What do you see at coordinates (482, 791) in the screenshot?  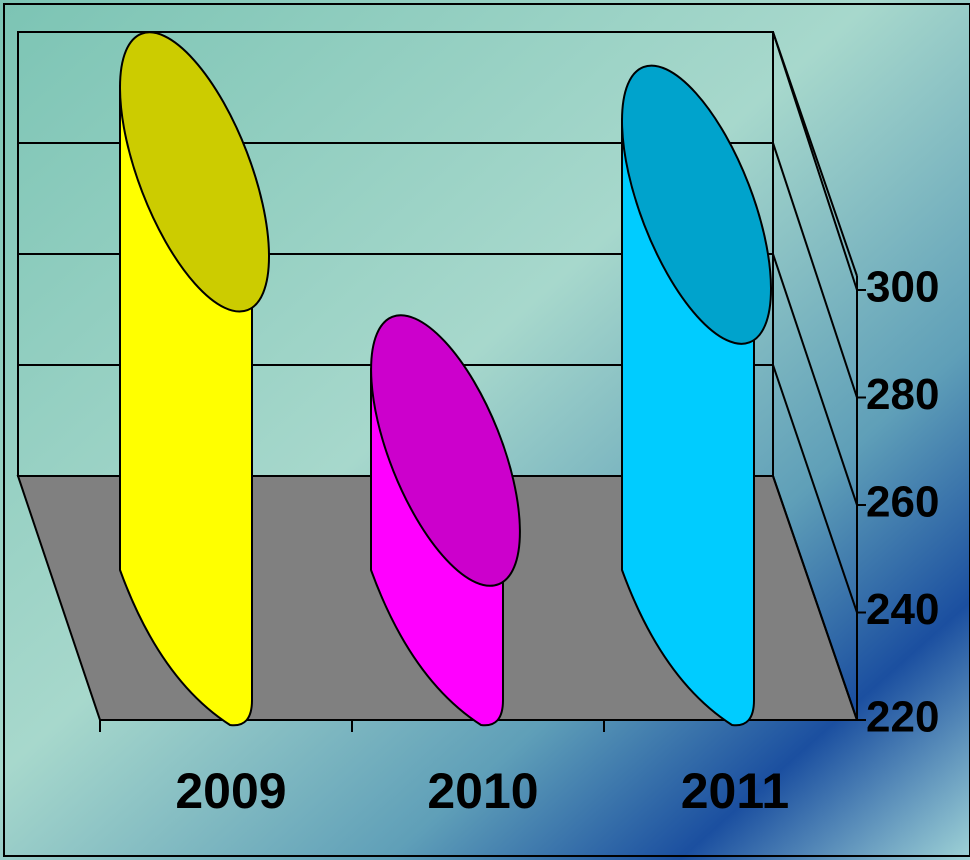 I see `x-tick-label: 2010` at bounding box center [482, 791].